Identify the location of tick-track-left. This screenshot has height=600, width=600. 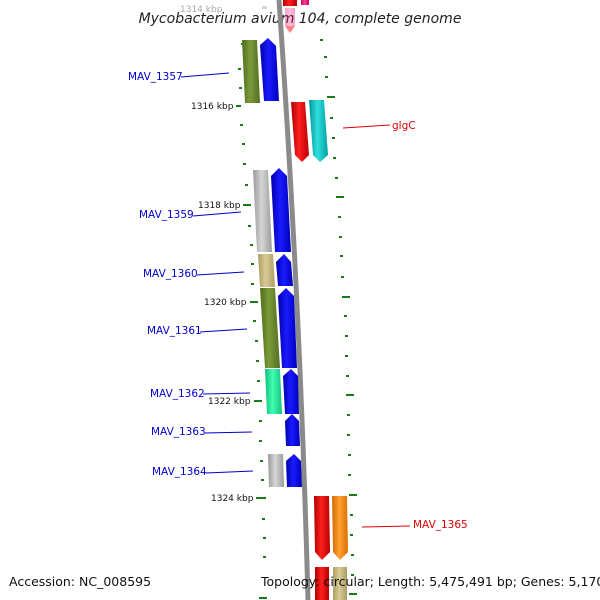
(251, 321).